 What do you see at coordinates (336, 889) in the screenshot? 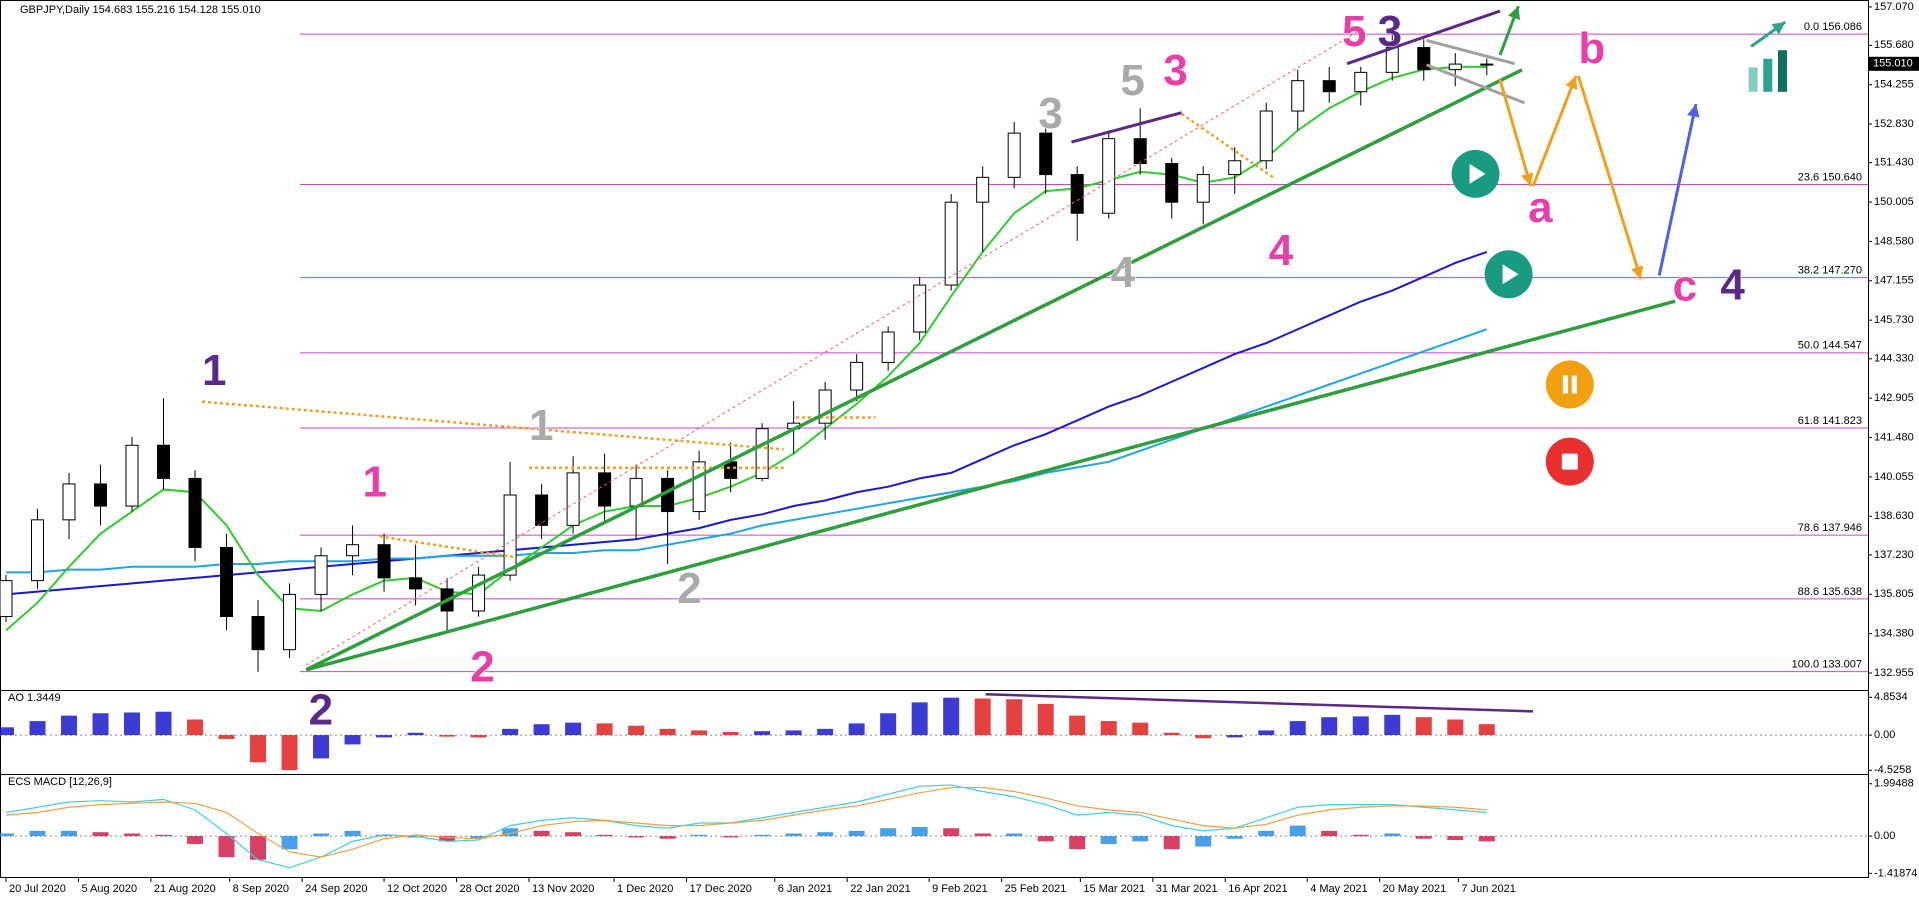
I see `x-tick-label: 24 Sep 2020` at bounding box center [336, 889].